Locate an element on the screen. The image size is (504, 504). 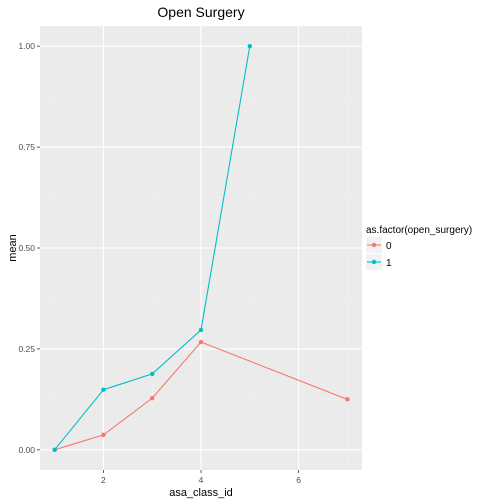
x-tick-labels: 2 4 6 is located at coordinates (201, 480).